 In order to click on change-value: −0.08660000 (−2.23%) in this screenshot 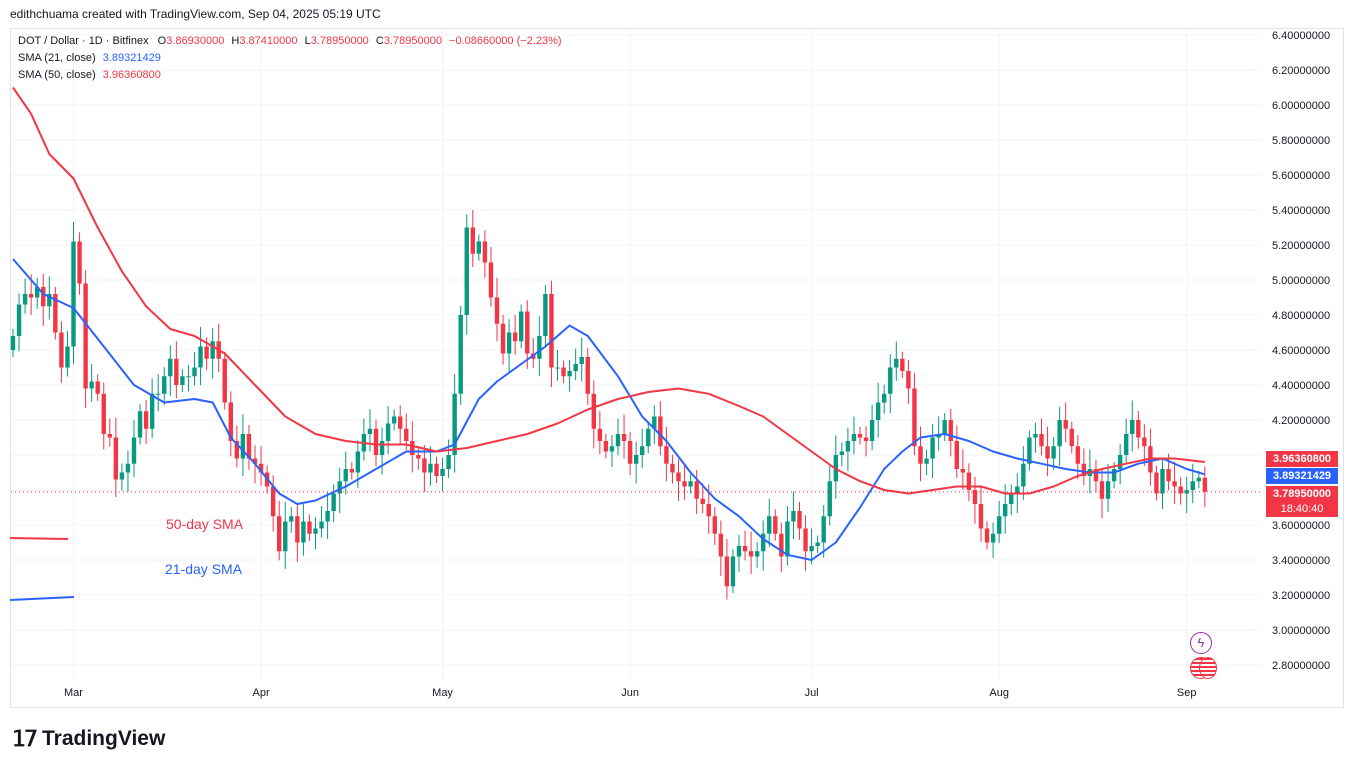, I will do `click(505, 41)`.